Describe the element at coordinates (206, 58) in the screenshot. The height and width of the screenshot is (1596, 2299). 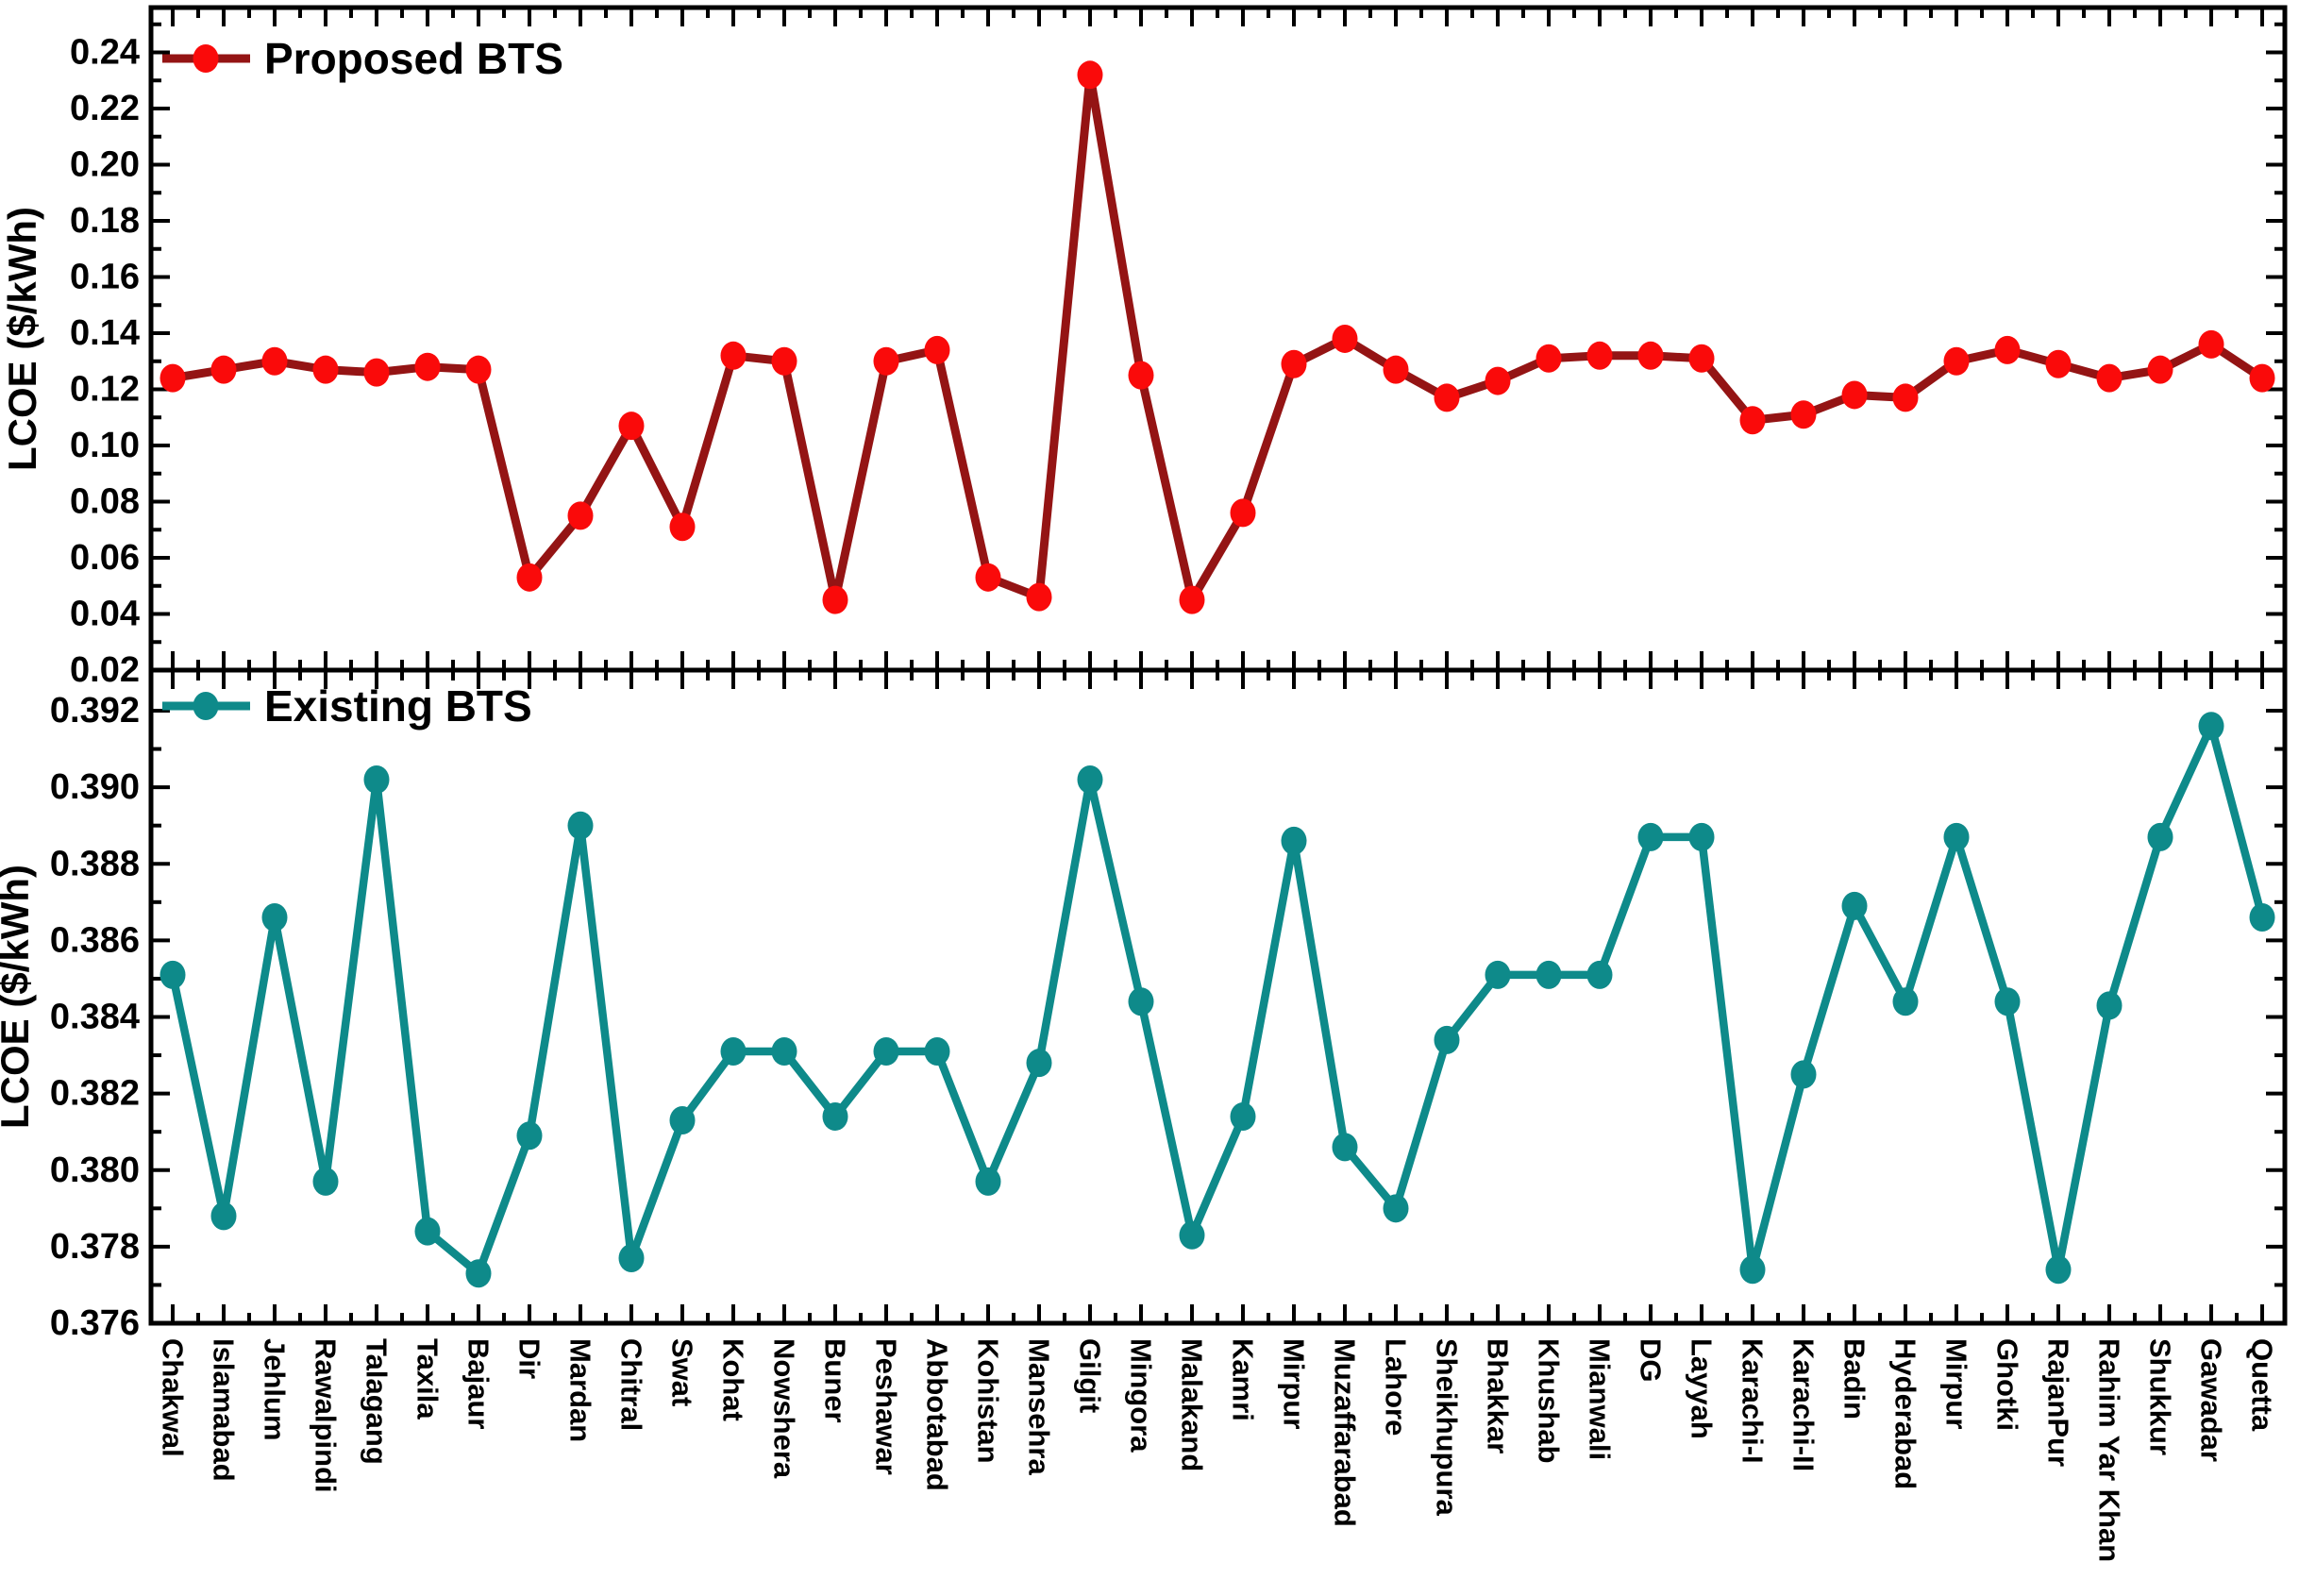
I see `legend-marker` at that location.